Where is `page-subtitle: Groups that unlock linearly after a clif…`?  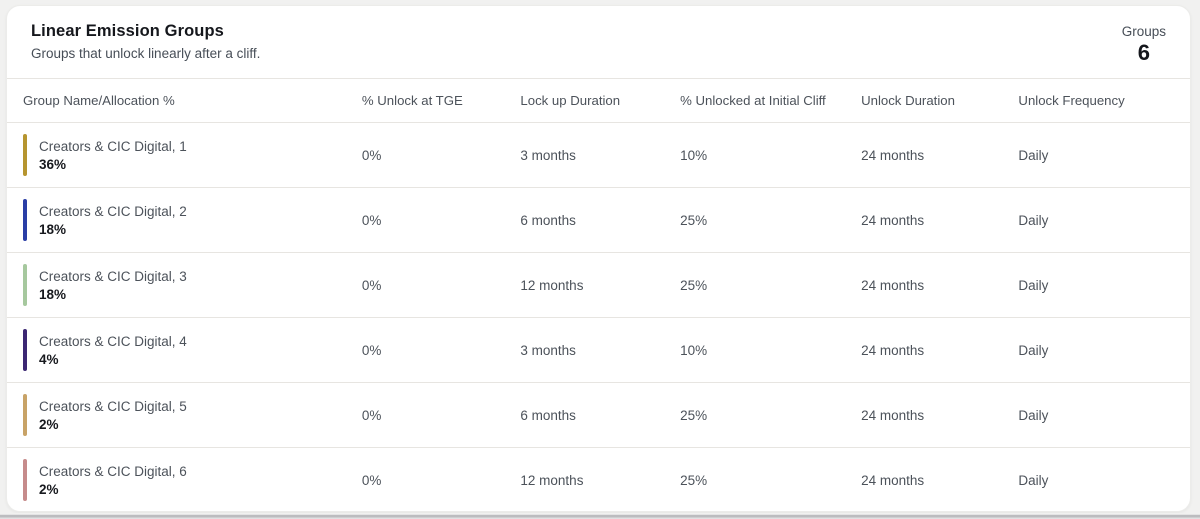
page-subtitle: Groups that unlock linearly after a clif… is located at coordinates (146, 53).